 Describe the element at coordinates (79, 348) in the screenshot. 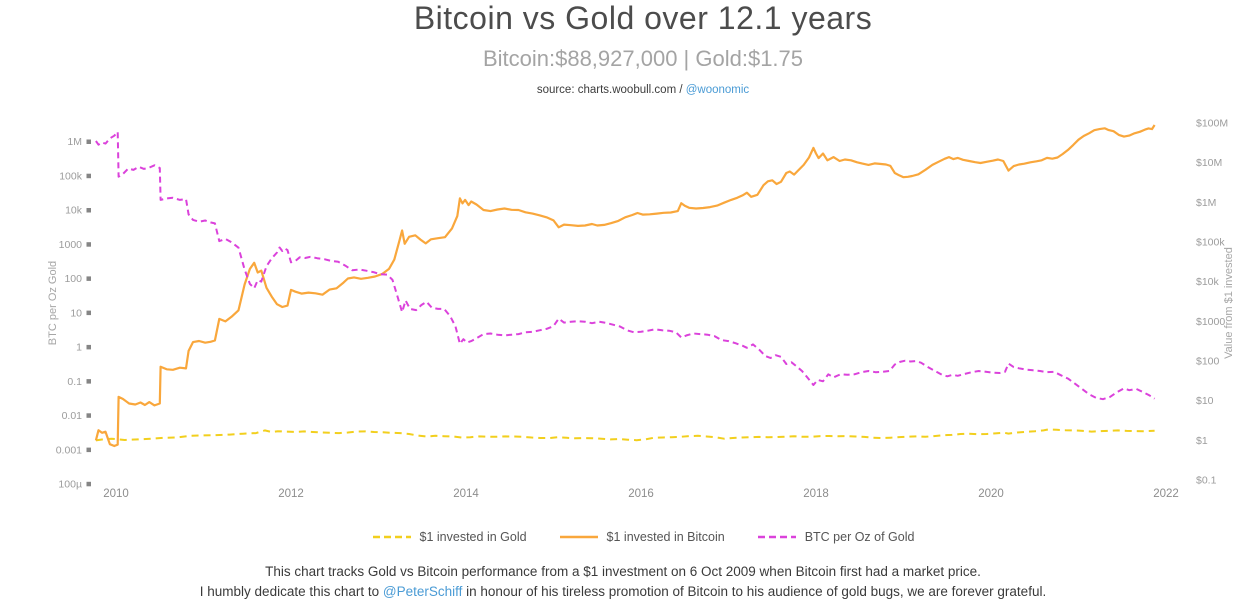

I see `left-axis-tick-label: 1` at that location.